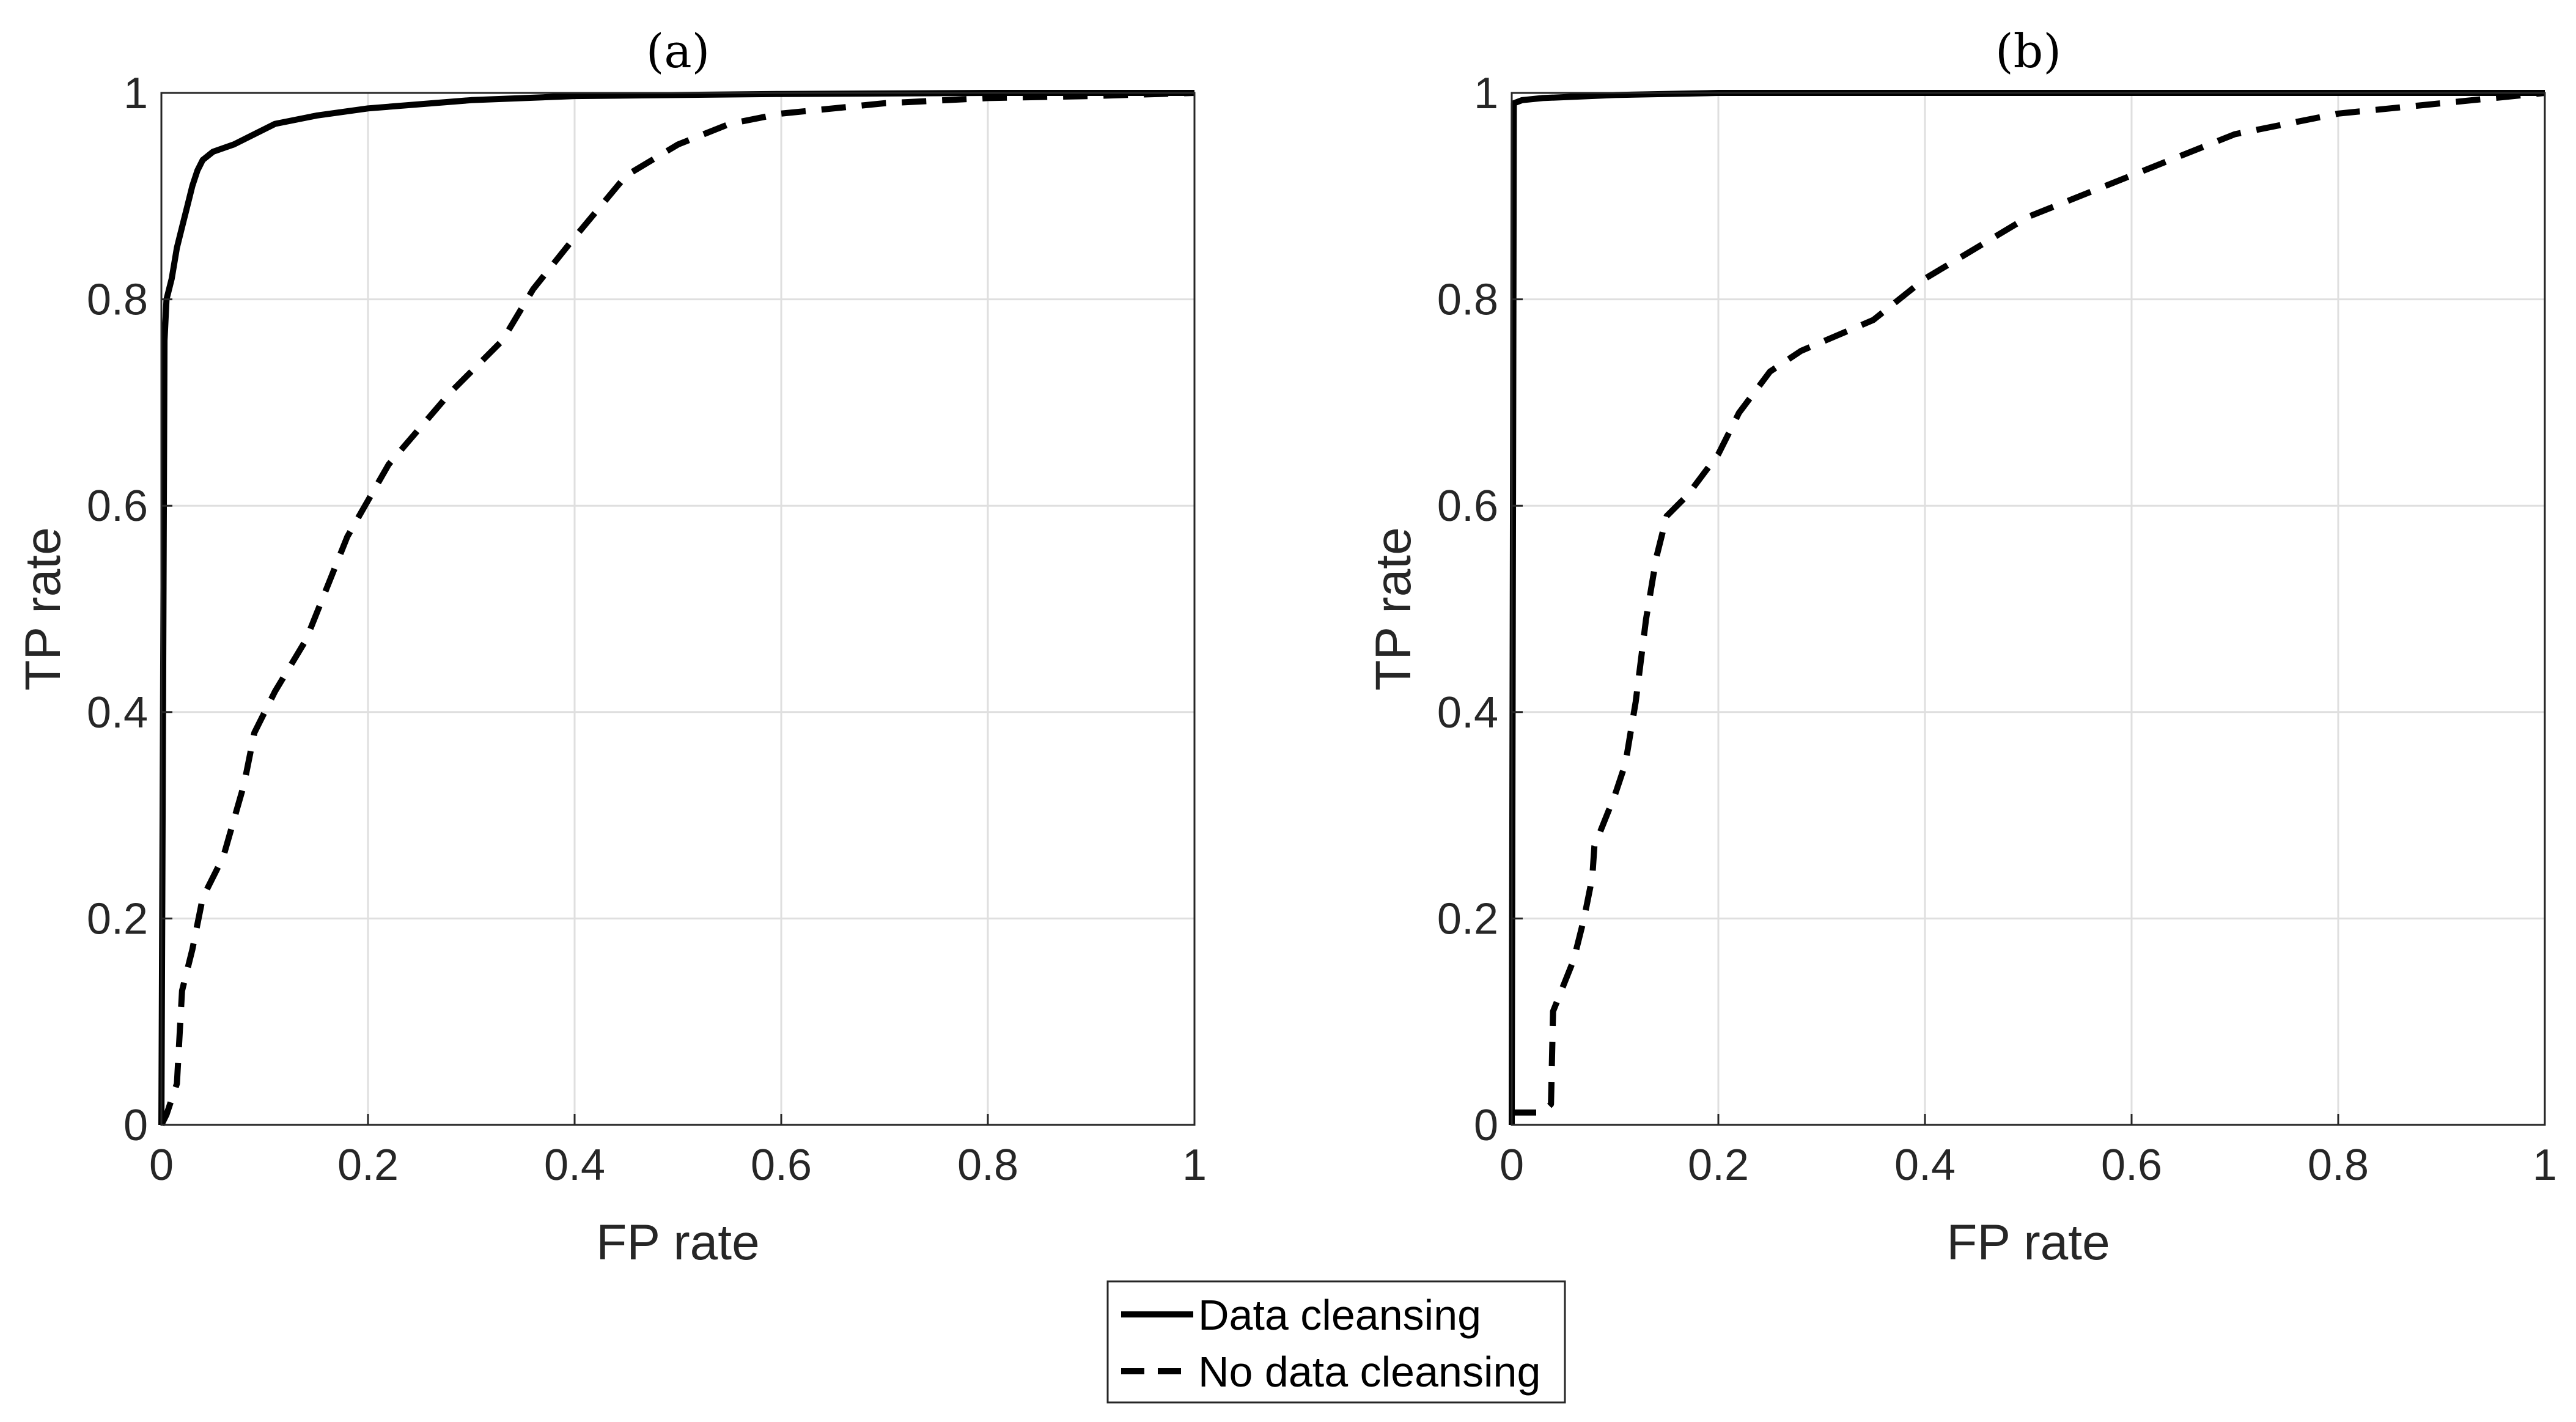 Image resolution: width=2576 pixels, height=1422 pixels. What do you see at coordinates (1339, 1315) in the screenshot?
I see `legend-label-data-cleansing: Data cleansing` at bounding box center [1339, 1315].